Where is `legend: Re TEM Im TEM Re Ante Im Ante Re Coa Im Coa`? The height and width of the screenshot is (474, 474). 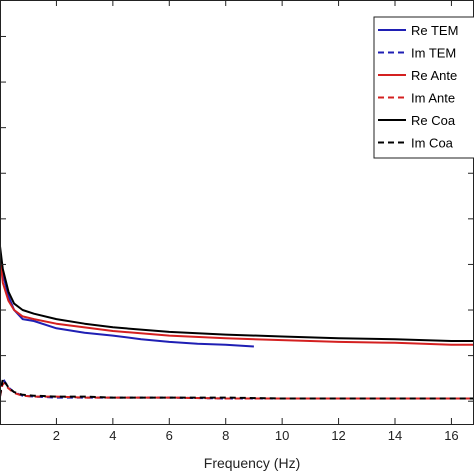 legend: Re TEM Im TEM Re Ante Im Ante Re Coa Im Coa is located at coordinates (423, 87).